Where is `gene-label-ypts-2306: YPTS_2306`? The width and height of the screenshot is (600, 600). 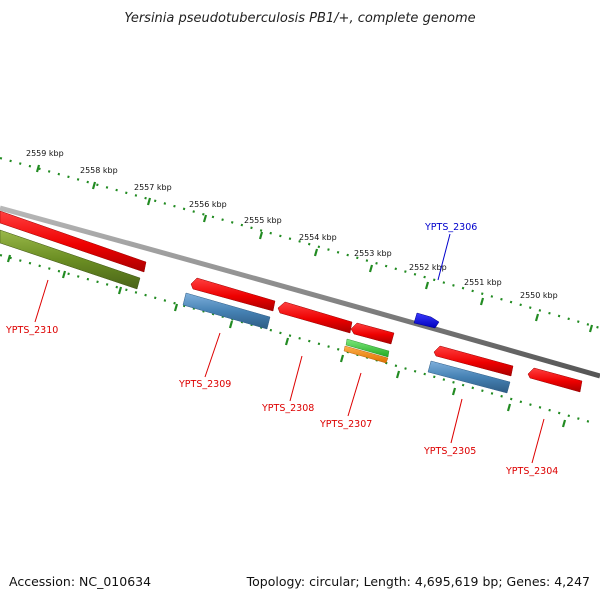
gene-label-ypts-2306: YPTS_2306 is located at coordinates (450, 227).